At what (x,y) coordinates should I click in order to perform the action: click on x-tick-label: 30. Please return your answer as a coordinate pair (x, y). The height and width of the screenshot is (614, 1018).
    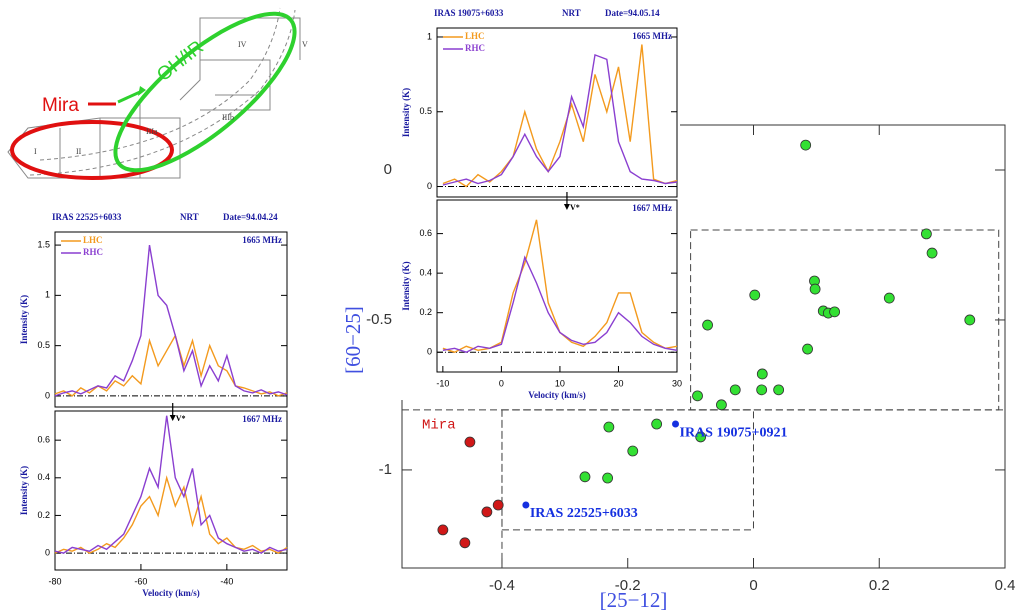
    Looking at the image, I should click on (677, 383).